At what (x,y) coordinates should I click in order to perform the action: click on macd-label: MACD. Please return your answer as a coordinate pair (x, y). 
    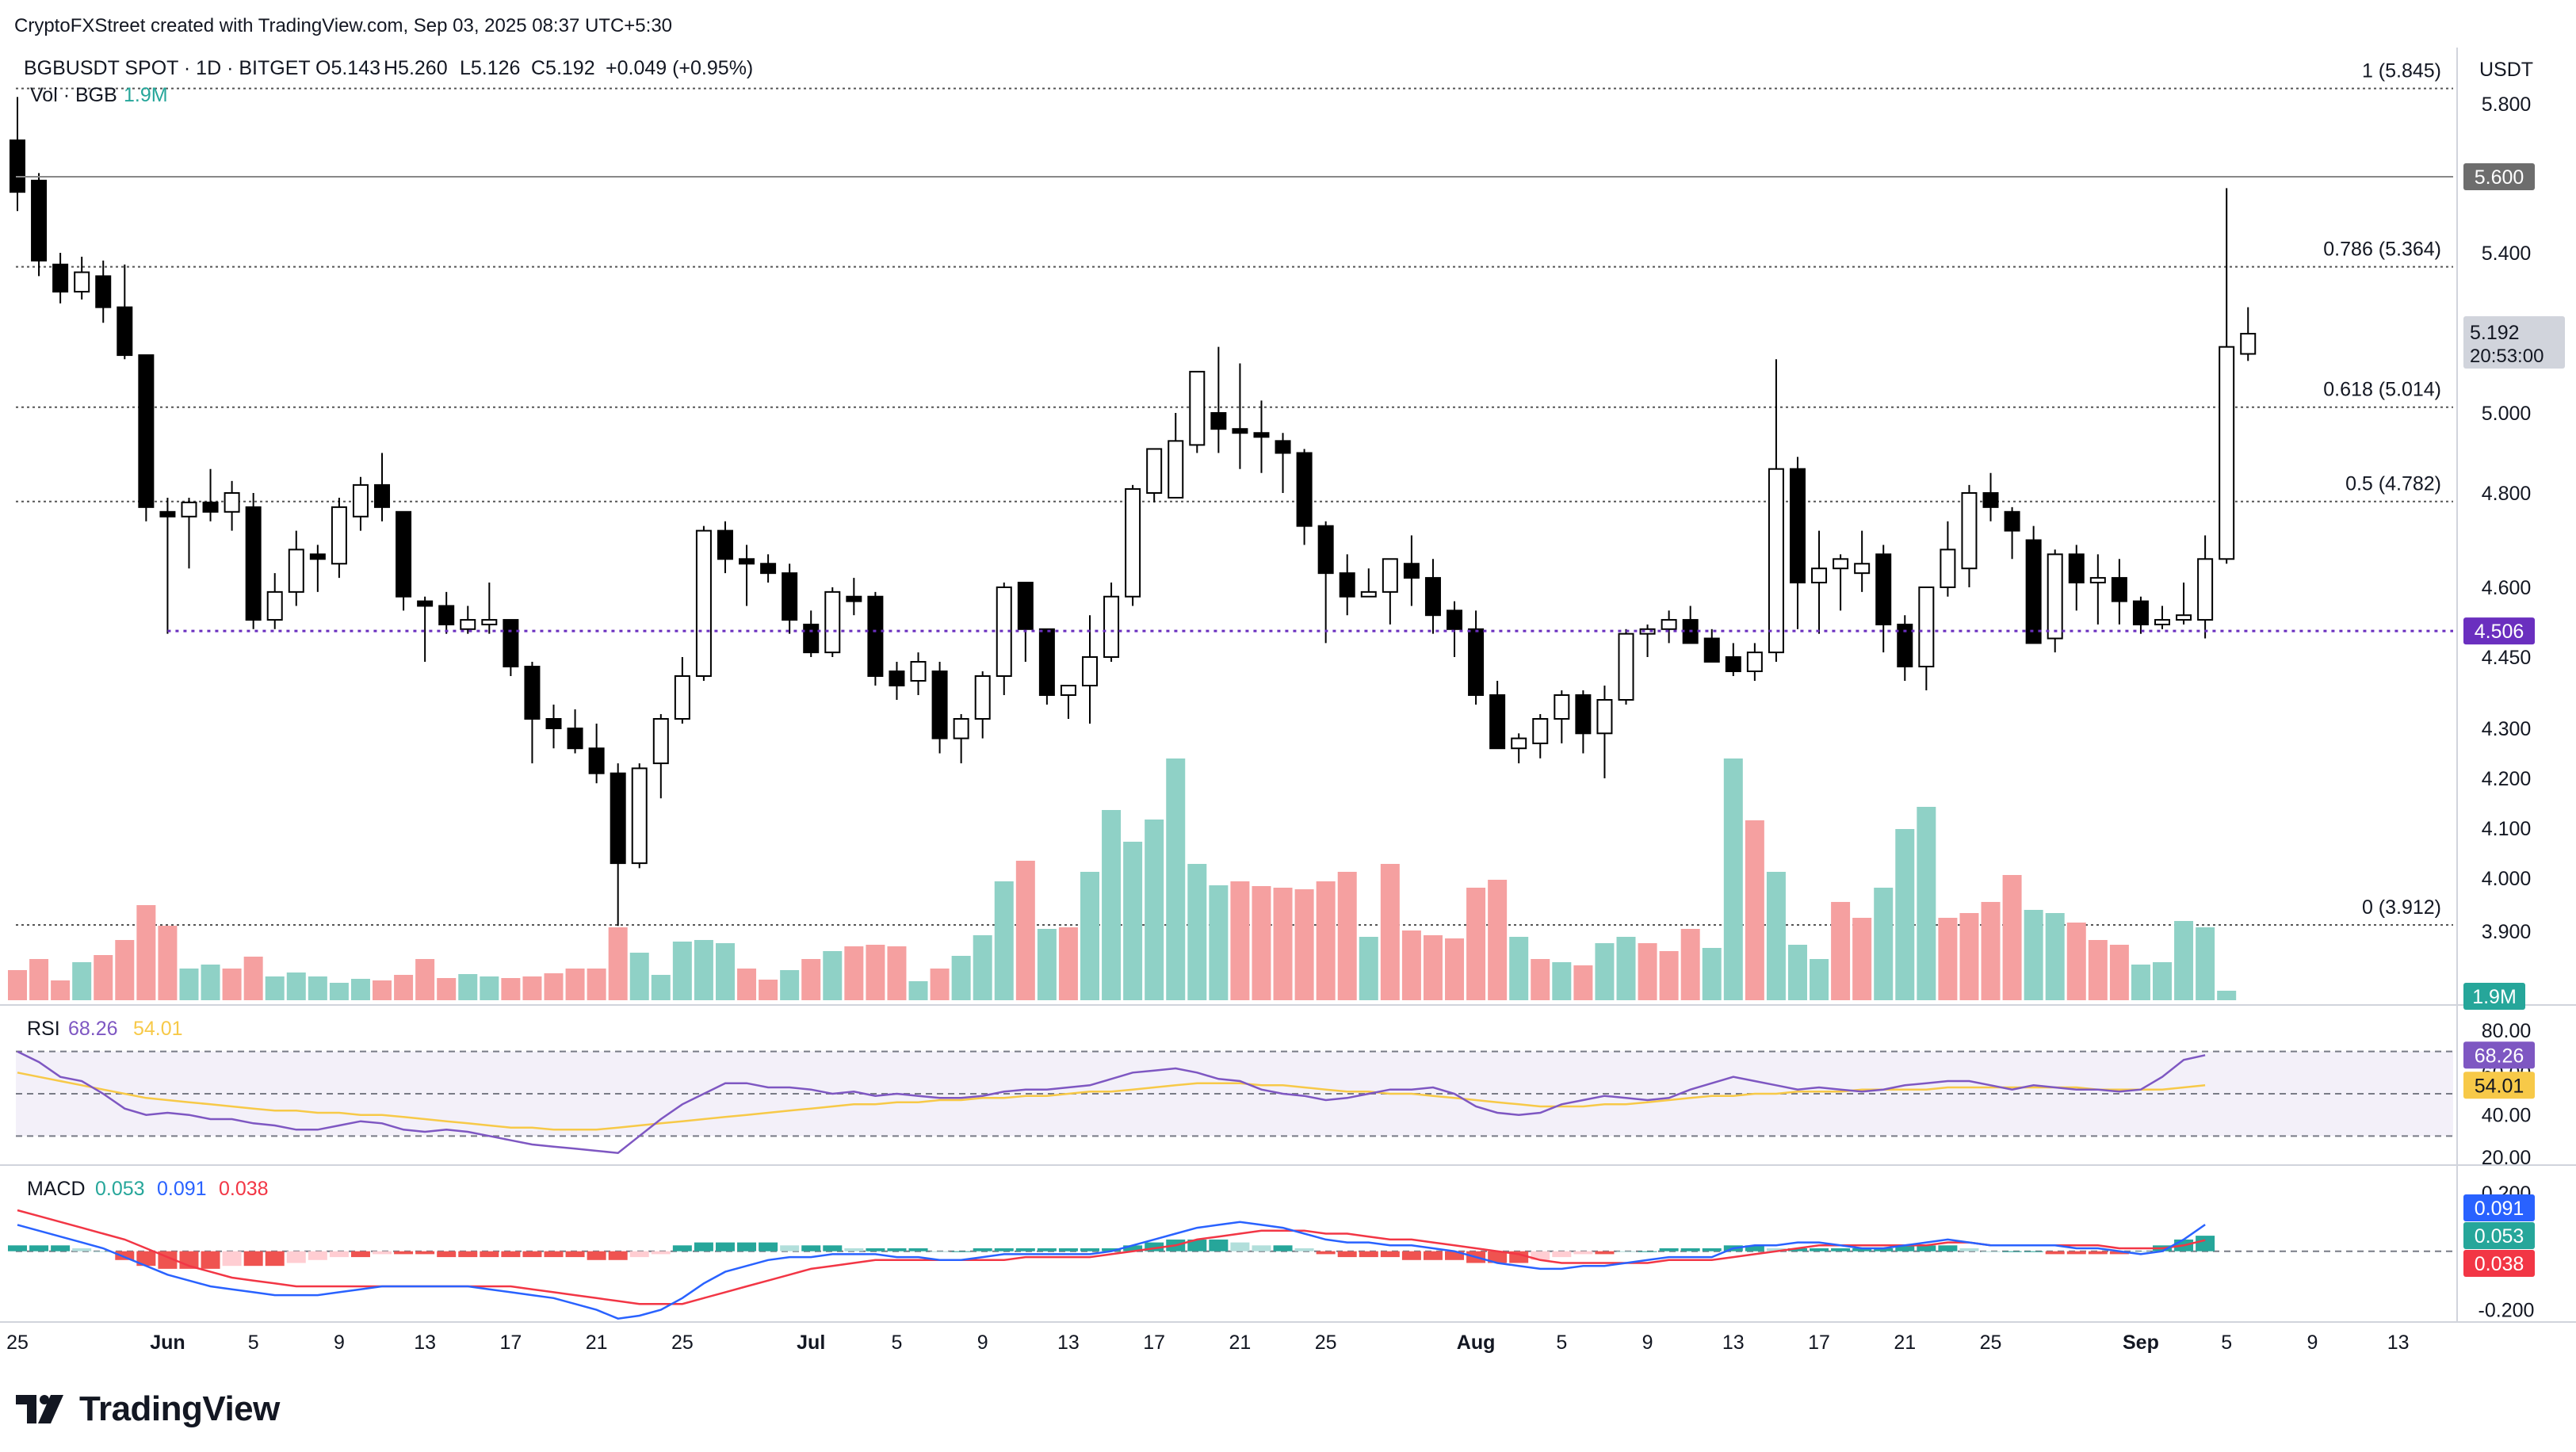
    Looking at the image, I should click on (56, 1189).